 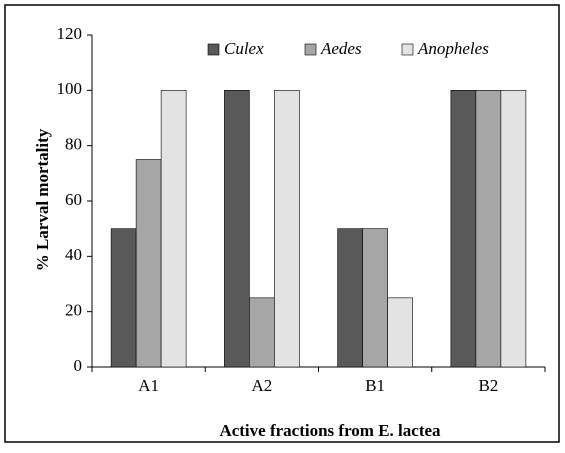 What do you see at coordinates (73, 144) in the screenshot?
I see `y-tick-label: 80` at bounding box center [73, 144].